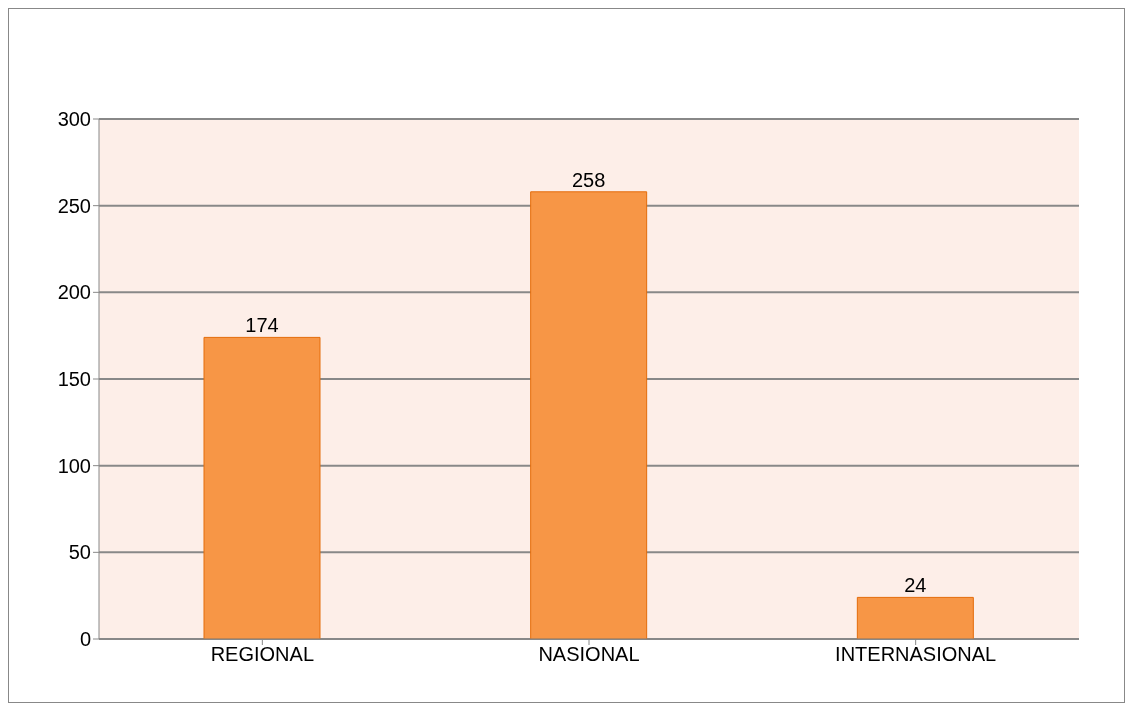 This screenshot has height=711, width=1133. What do you see at coordinates (74, 292) in the screenshot?
I see `y-tick-label: 200` at bounding box center [74, 292].